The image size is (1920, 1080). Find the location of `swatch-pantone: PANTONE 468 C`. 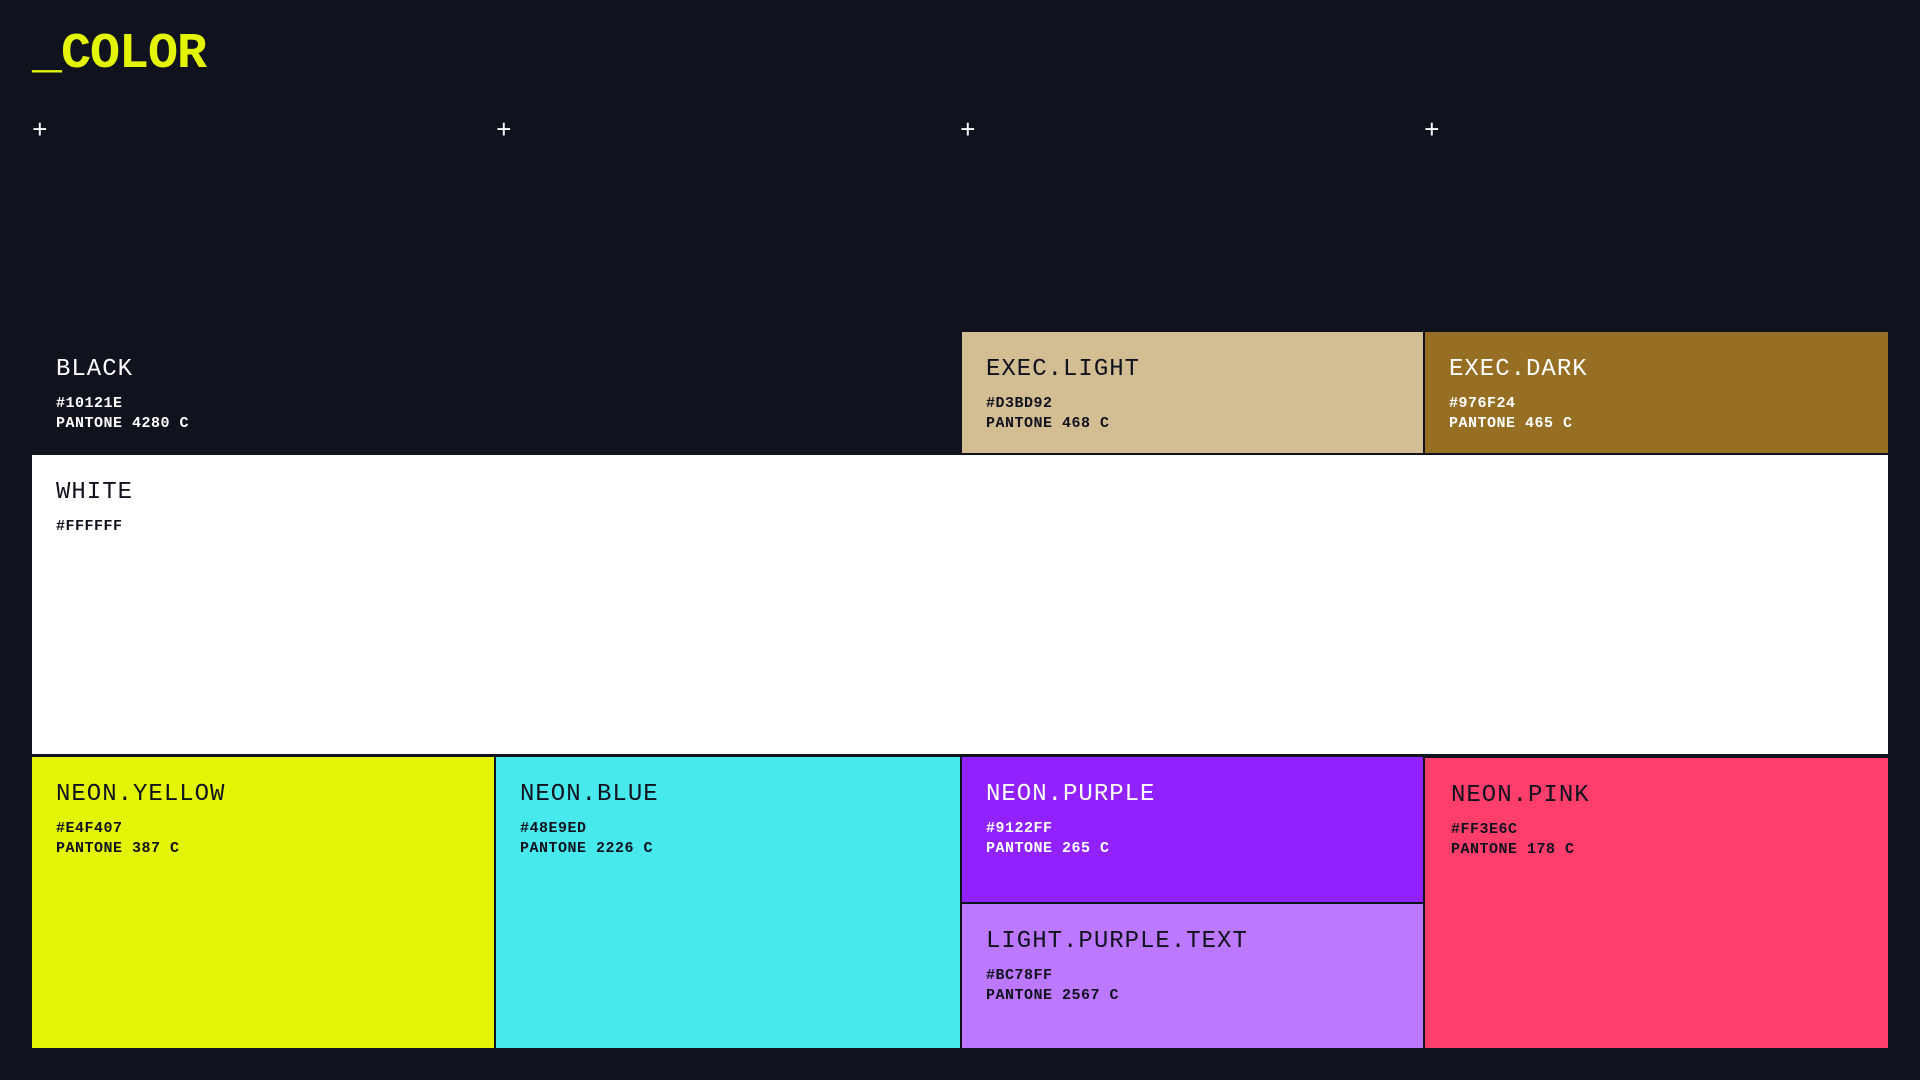

swatch-pantone: PANTONE 468 C is located at coordinates (1048, 423).